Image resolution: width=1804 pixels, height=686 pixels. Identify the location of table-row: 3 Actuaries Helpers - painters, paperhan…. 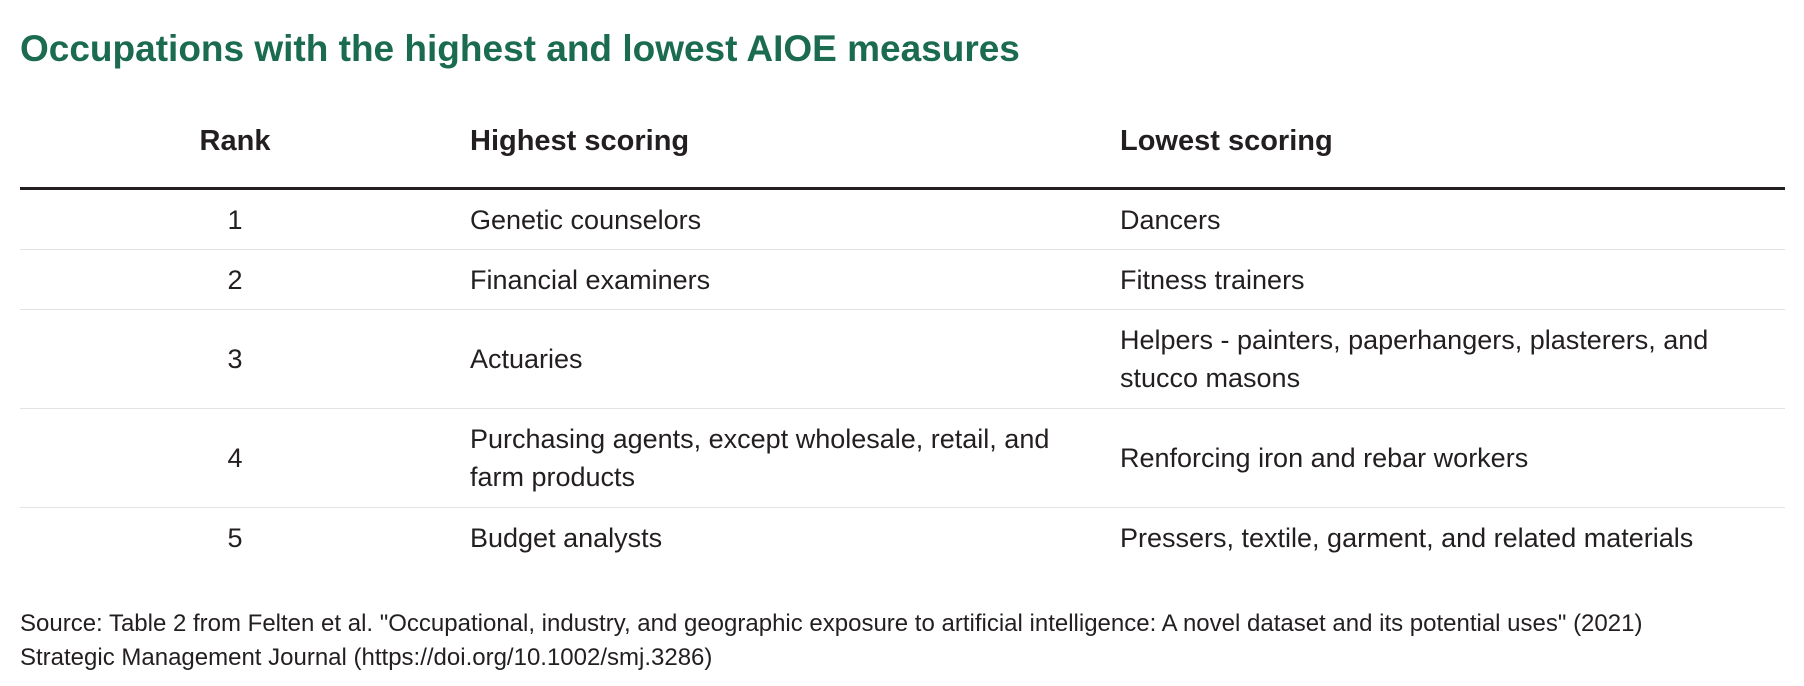
(902, 359).